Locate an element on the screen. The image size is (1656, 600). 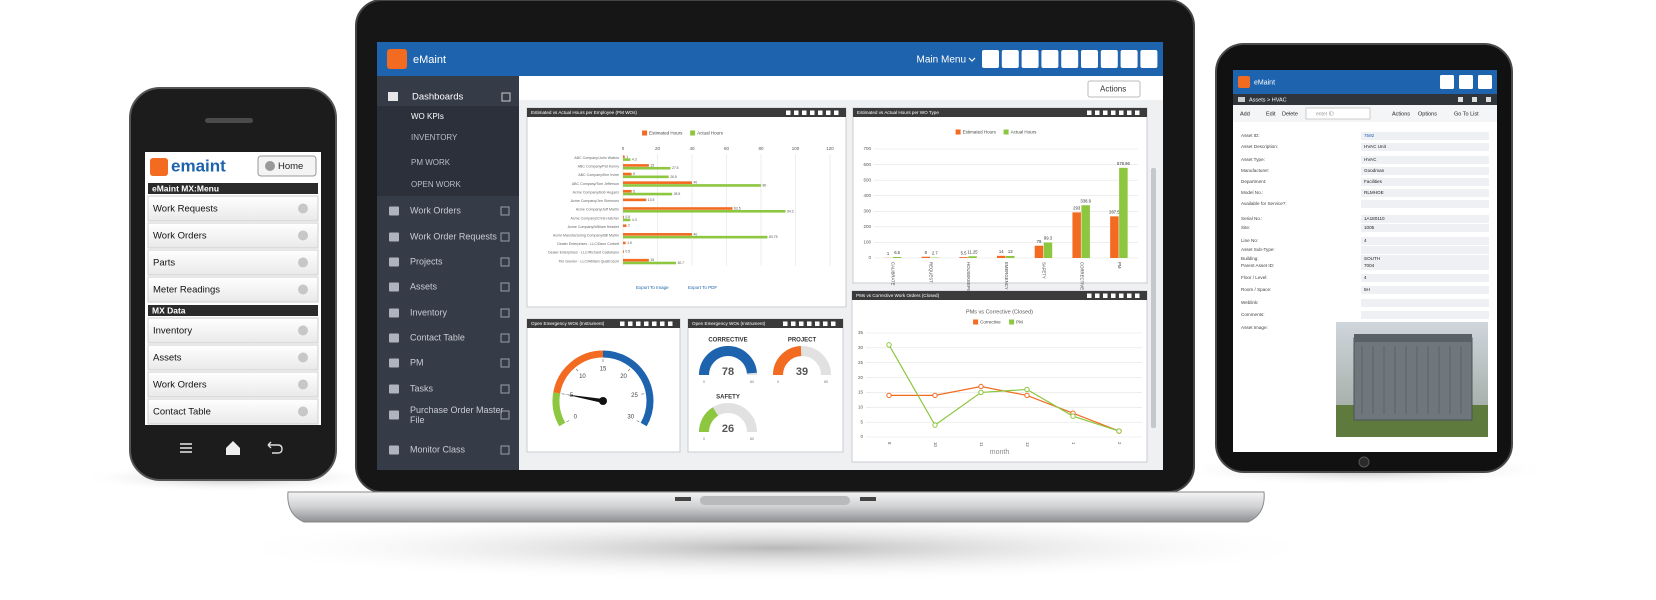
toolbar-button: Edit is located at coordinates (1271, 114).